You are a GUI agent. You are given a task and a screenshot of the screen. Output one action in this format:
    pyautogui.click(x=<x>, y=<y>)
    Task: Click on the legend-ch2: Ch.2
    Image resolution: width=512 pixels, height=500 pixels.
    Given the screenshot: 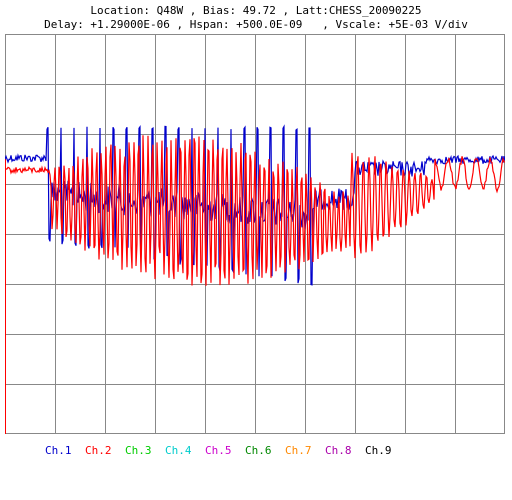 What is the action you would take?
    pyautogui.click(x=98, y=450)
    